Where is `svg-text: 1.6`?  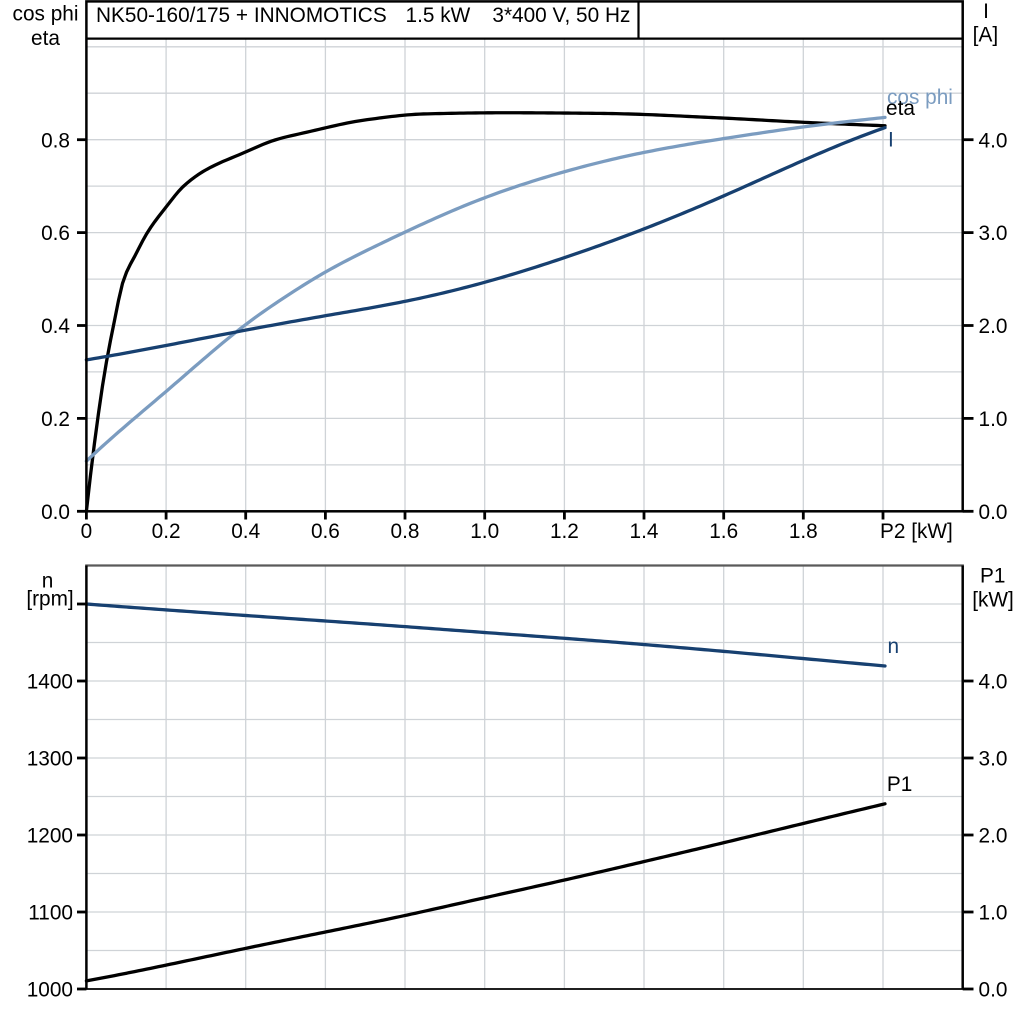 svg-text: 1.6 is located at coordinates (723, 531).